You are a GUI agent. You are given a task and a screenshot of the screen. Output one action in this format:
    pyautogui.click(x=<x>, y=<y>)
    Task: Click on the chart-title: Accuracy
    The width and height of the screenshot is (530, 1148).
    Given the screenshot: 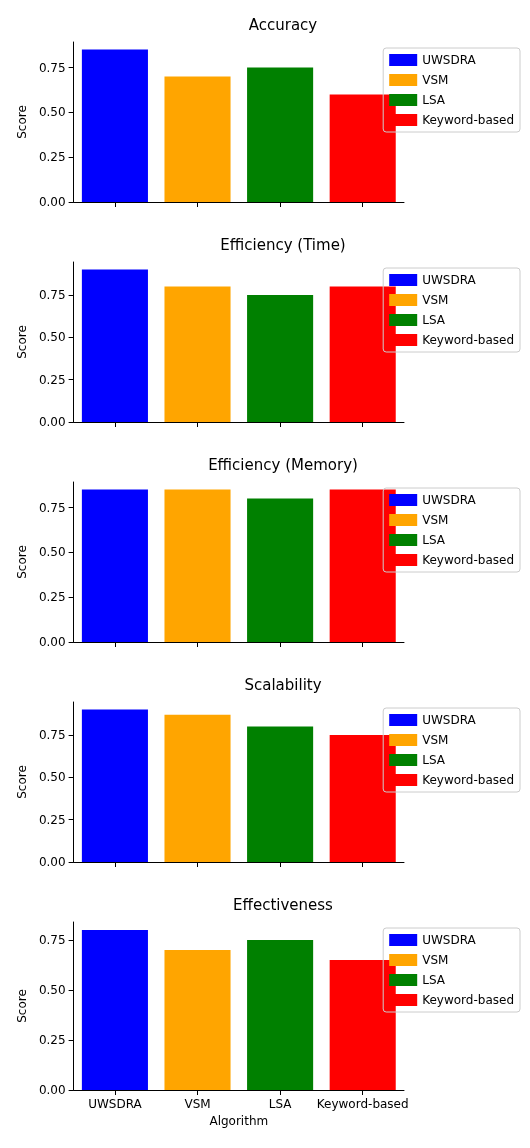 What is the action you would take?
    pyautogui.click(x=283, y=24)
    